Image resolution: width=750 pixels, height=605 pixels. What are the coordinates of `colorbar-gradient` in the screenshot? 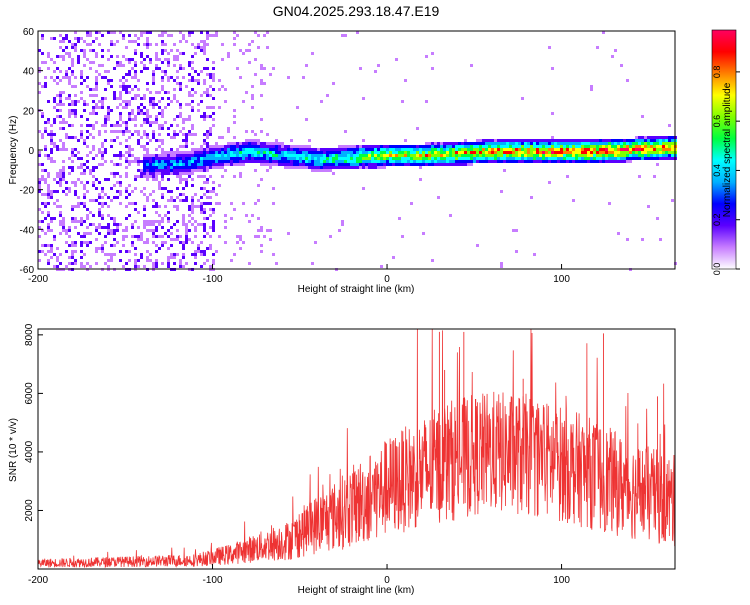 It's located at (724, 149).